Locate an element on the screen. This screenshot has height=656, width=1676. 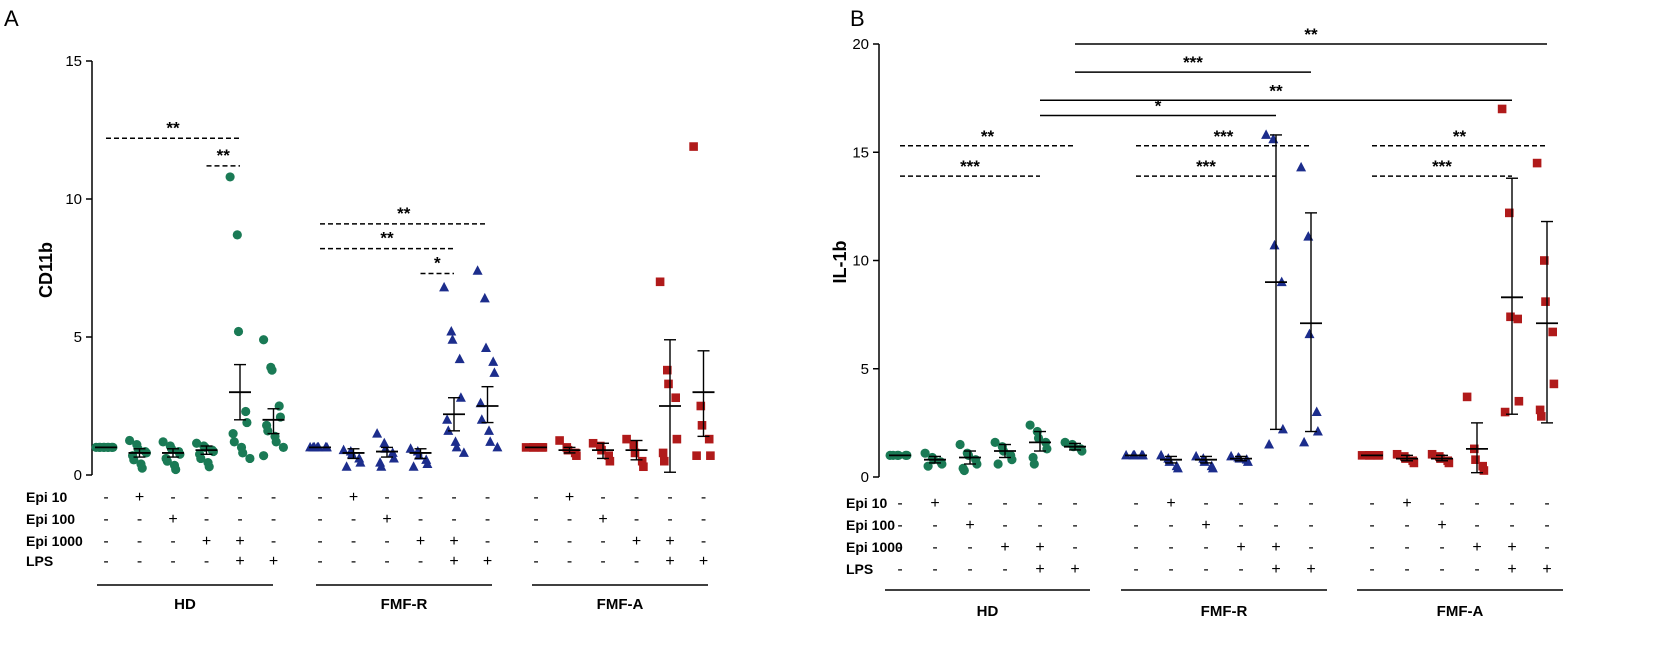
panel-b-significance-label: ** is located at coordinates (1311, 34).